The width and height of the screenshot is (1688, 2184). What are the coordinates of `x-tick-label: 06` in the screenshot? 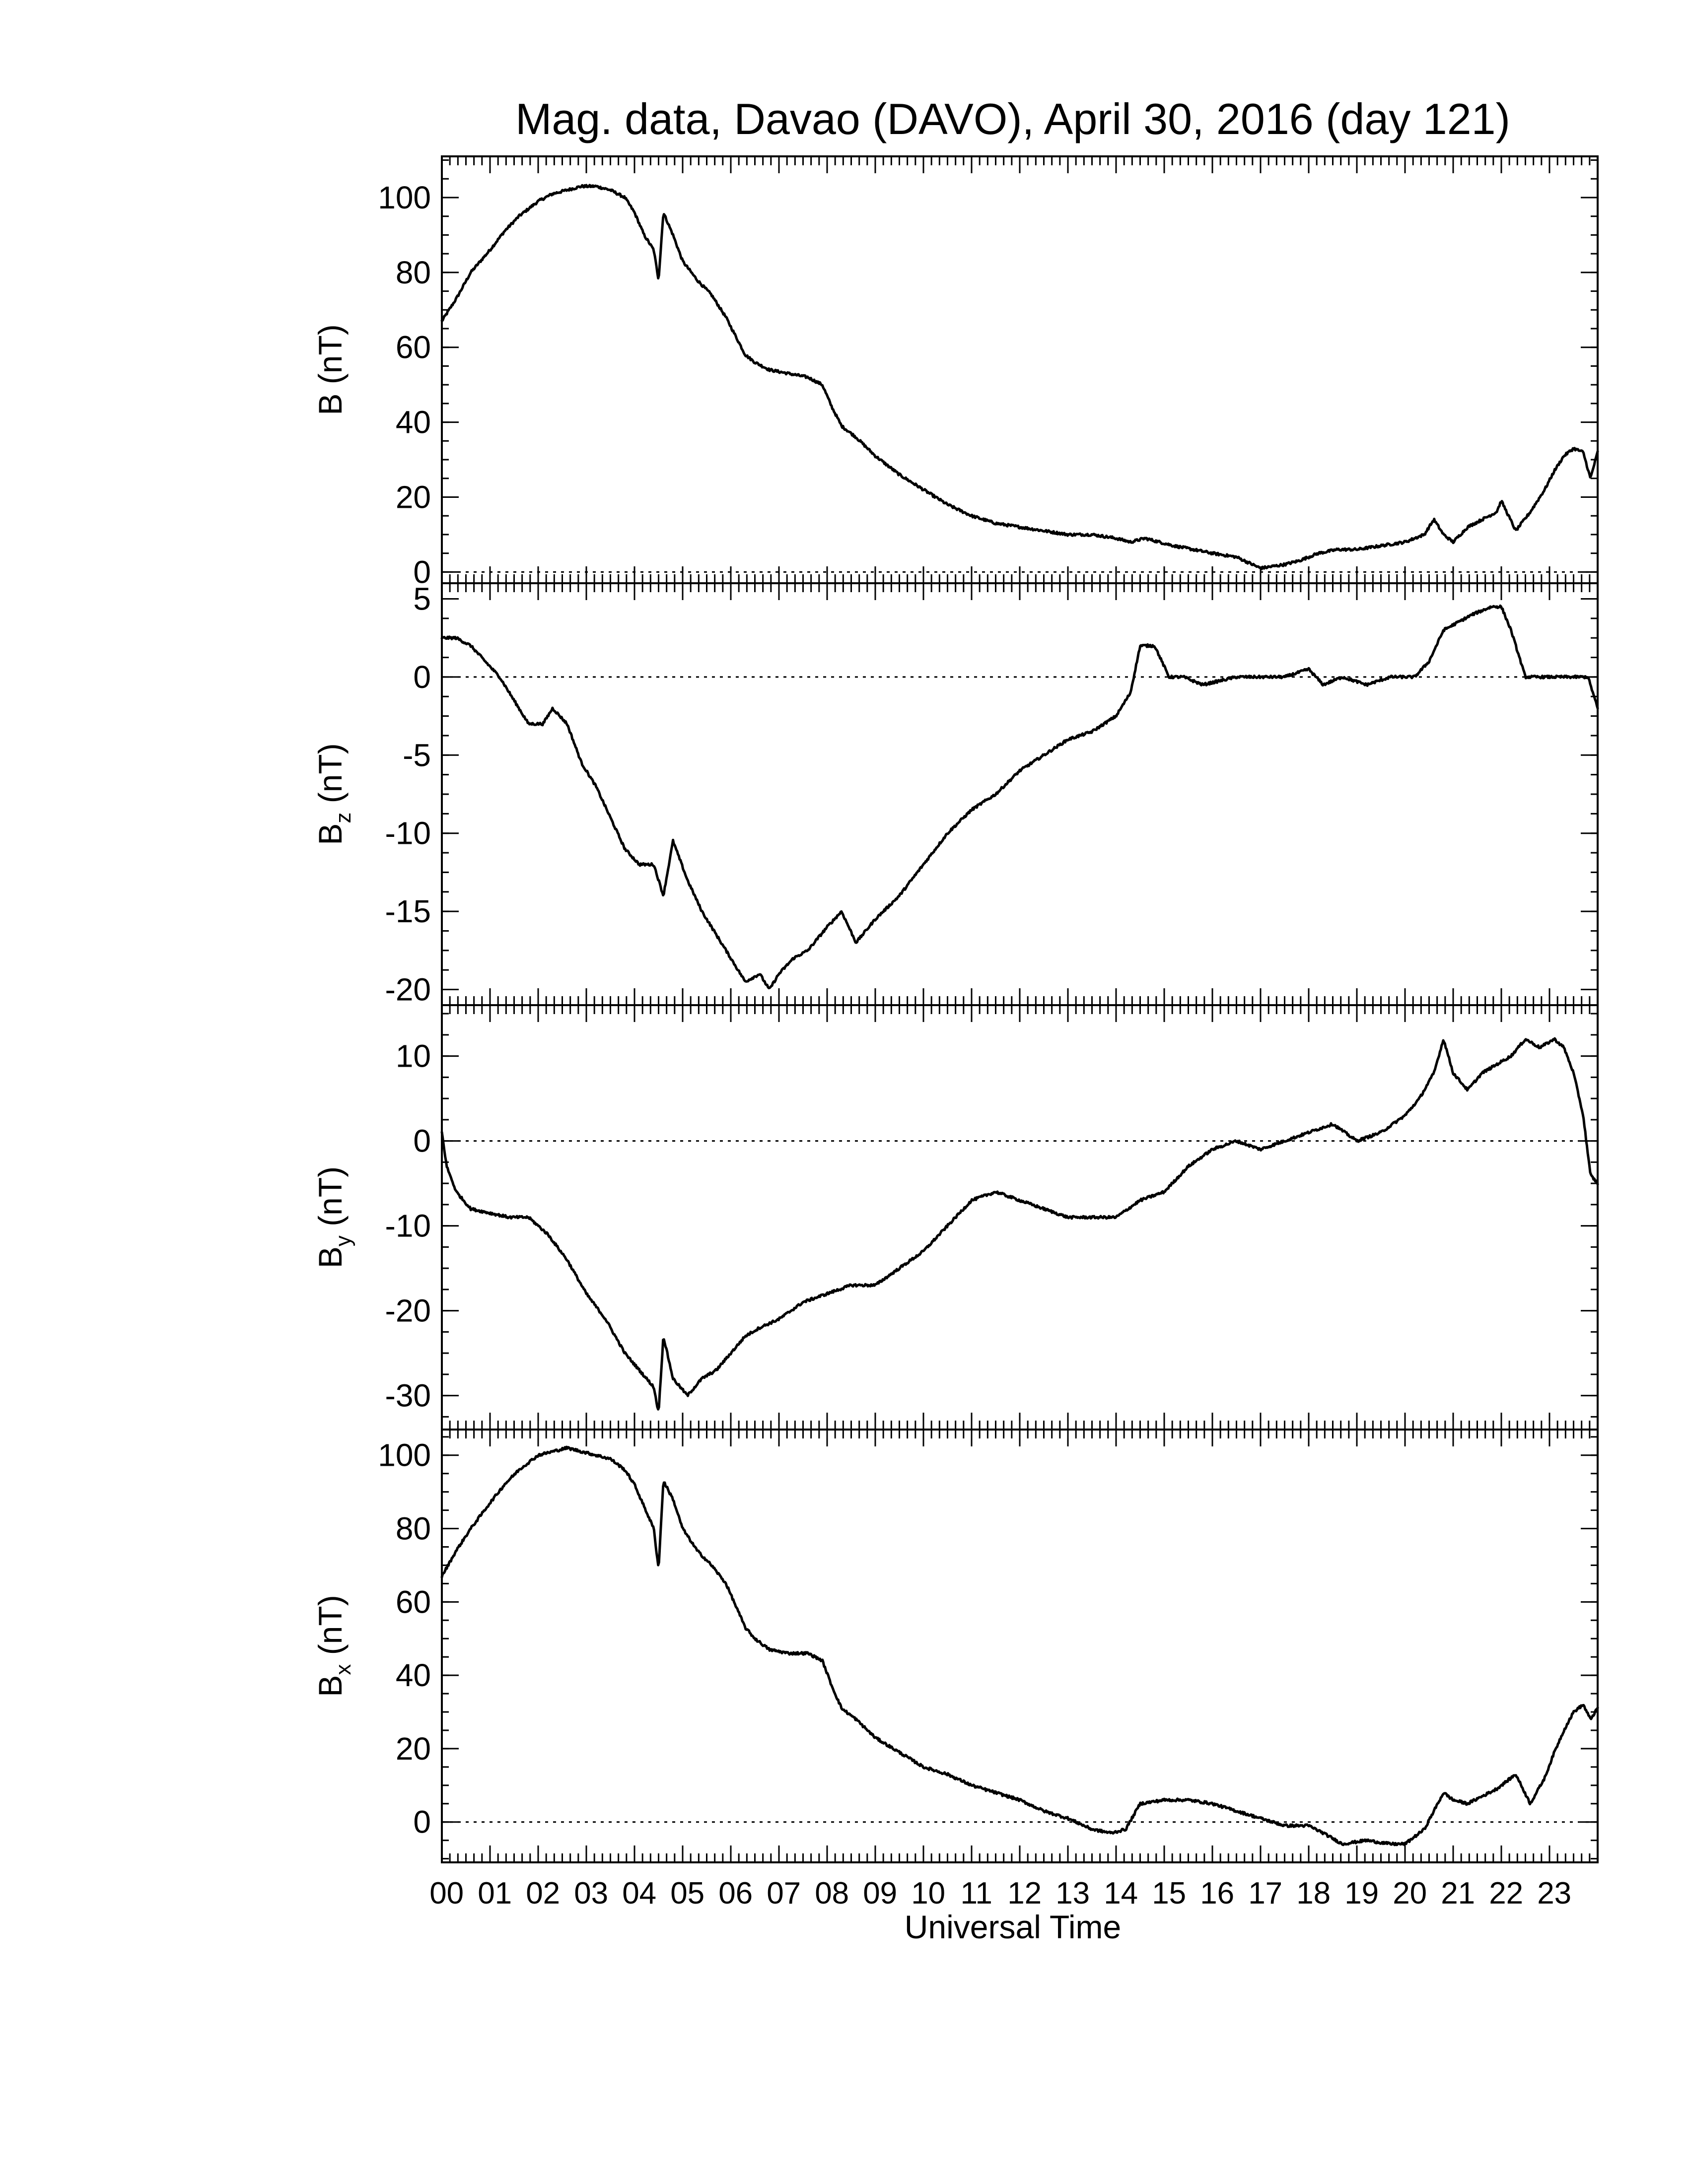 It's located at (735, 1893).